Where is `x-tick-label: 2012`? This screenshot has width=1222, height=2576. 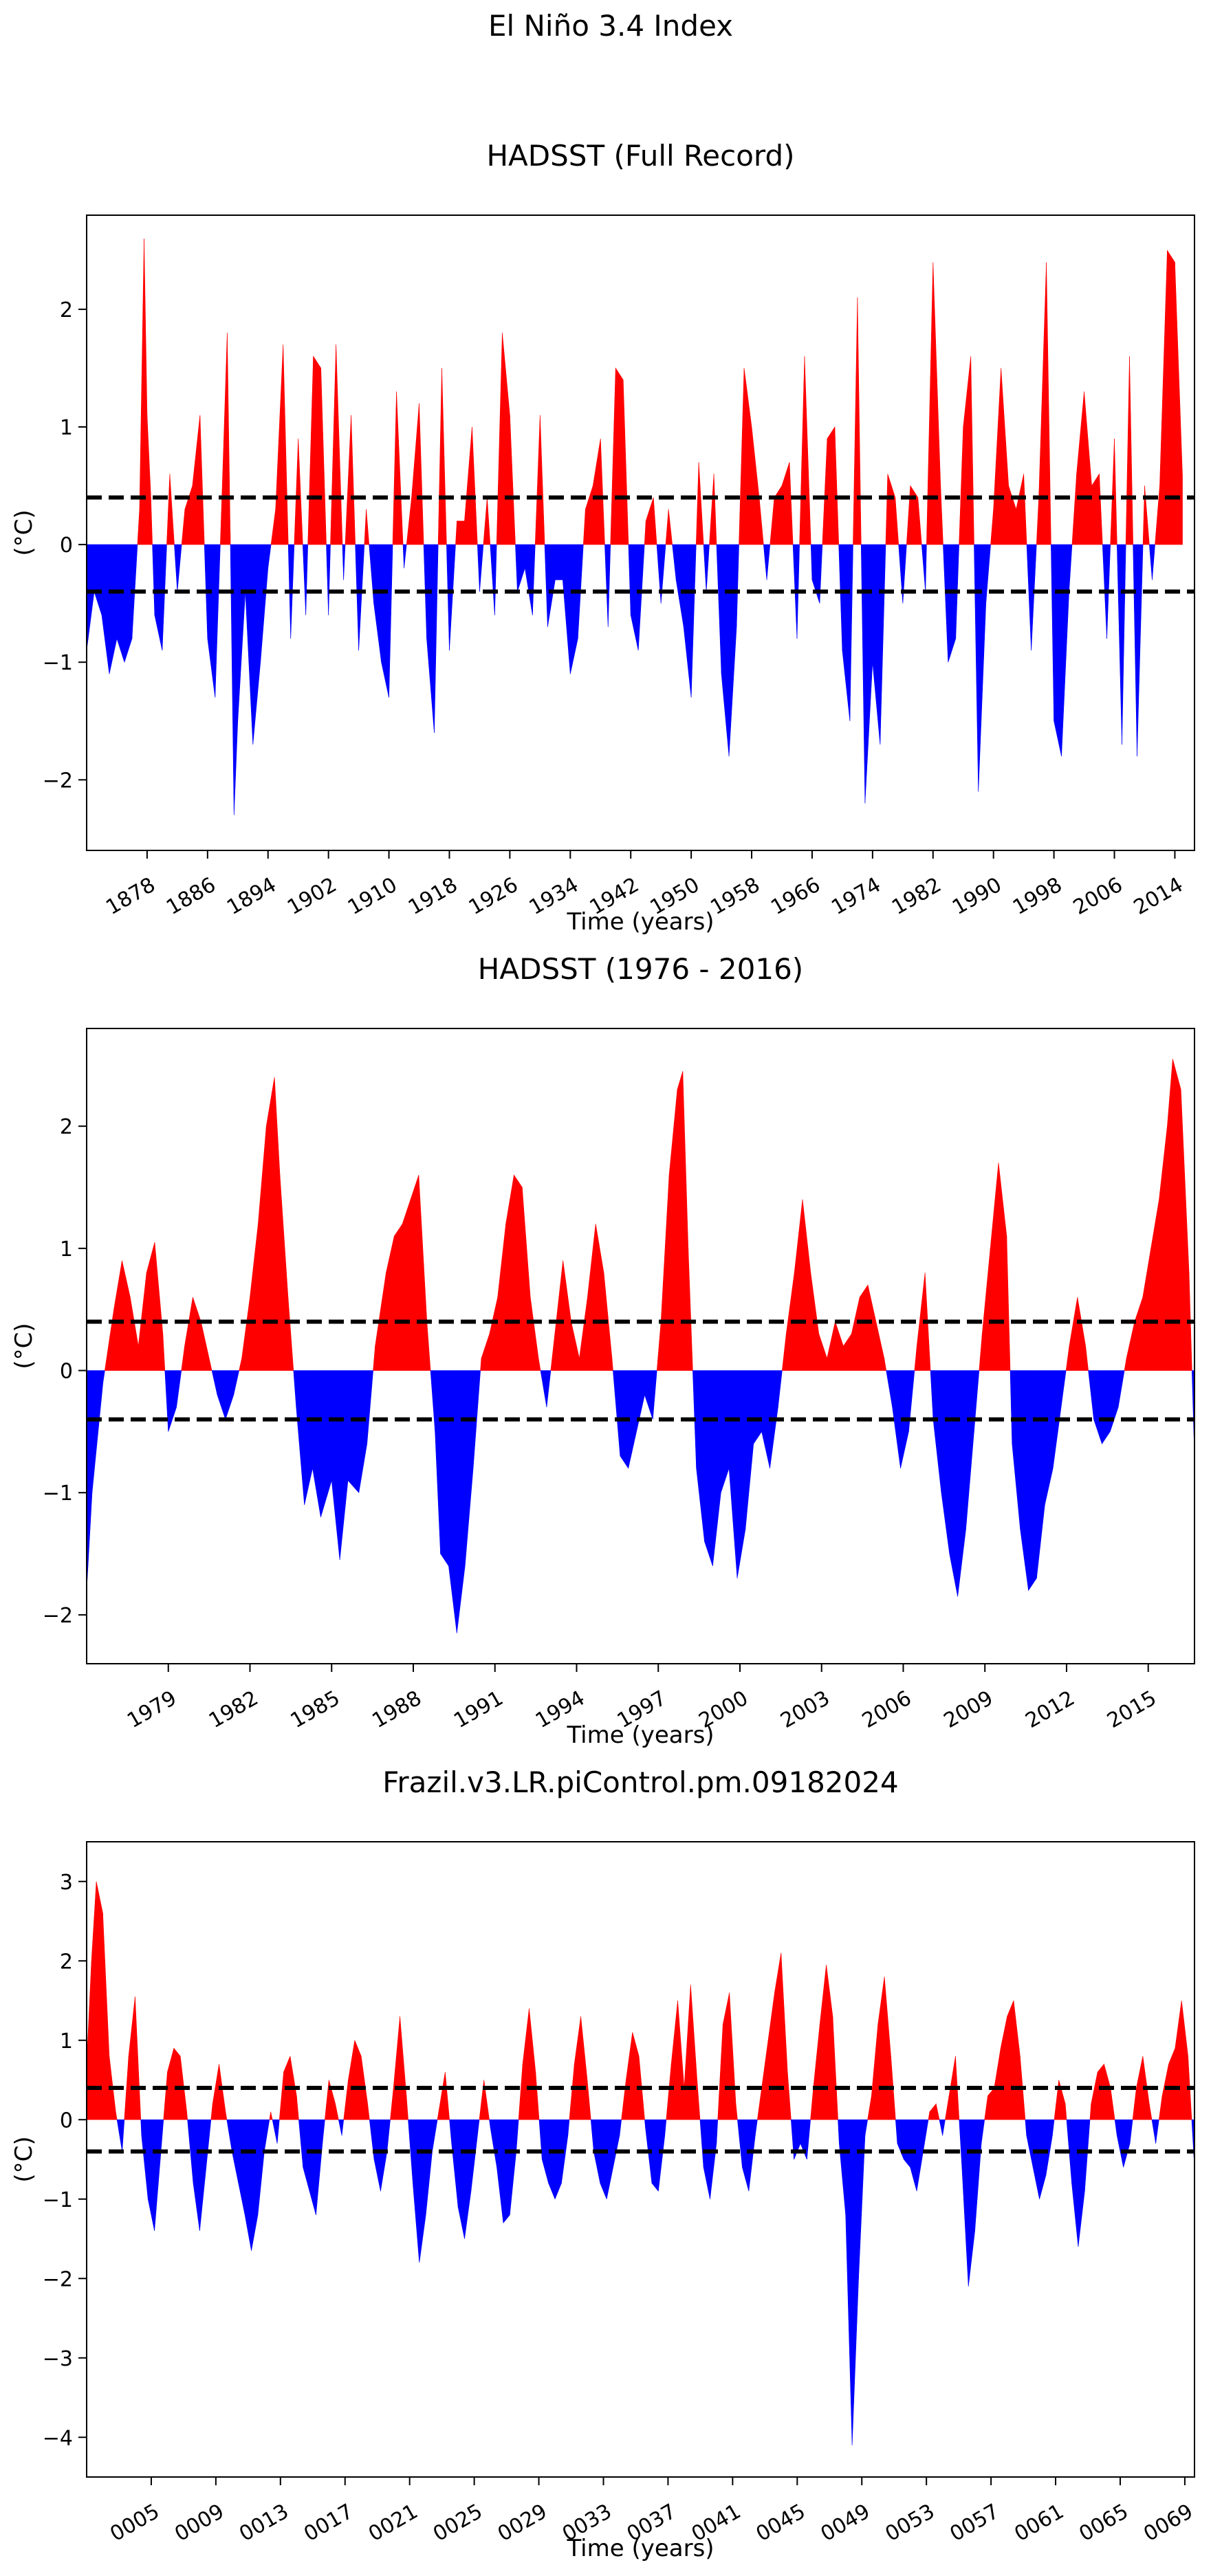
x-tick-label: 2012 is located at coordinates (1050, 1709).